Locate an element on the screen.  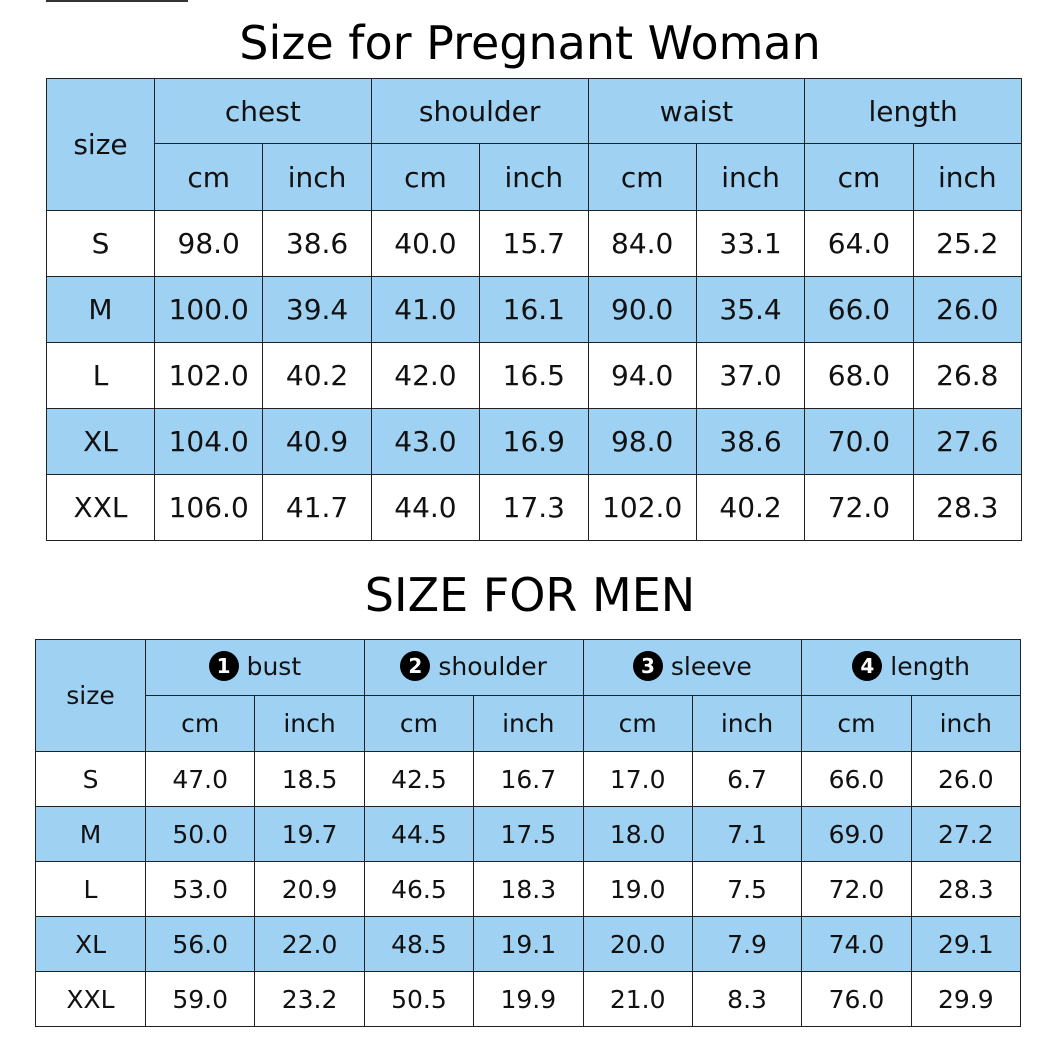
shoulder-header: 2 shoulder is located at coordinates (473, 667).